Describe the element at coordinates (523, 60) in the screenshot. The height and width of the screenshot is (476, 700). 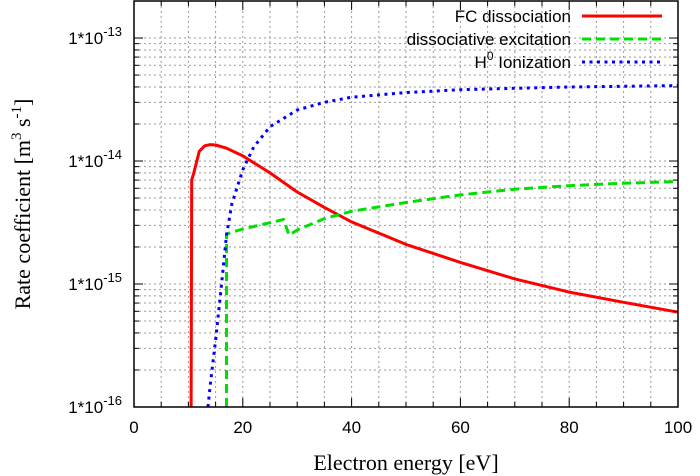
I see `legend-label-2: H0 Ionization` at that location.